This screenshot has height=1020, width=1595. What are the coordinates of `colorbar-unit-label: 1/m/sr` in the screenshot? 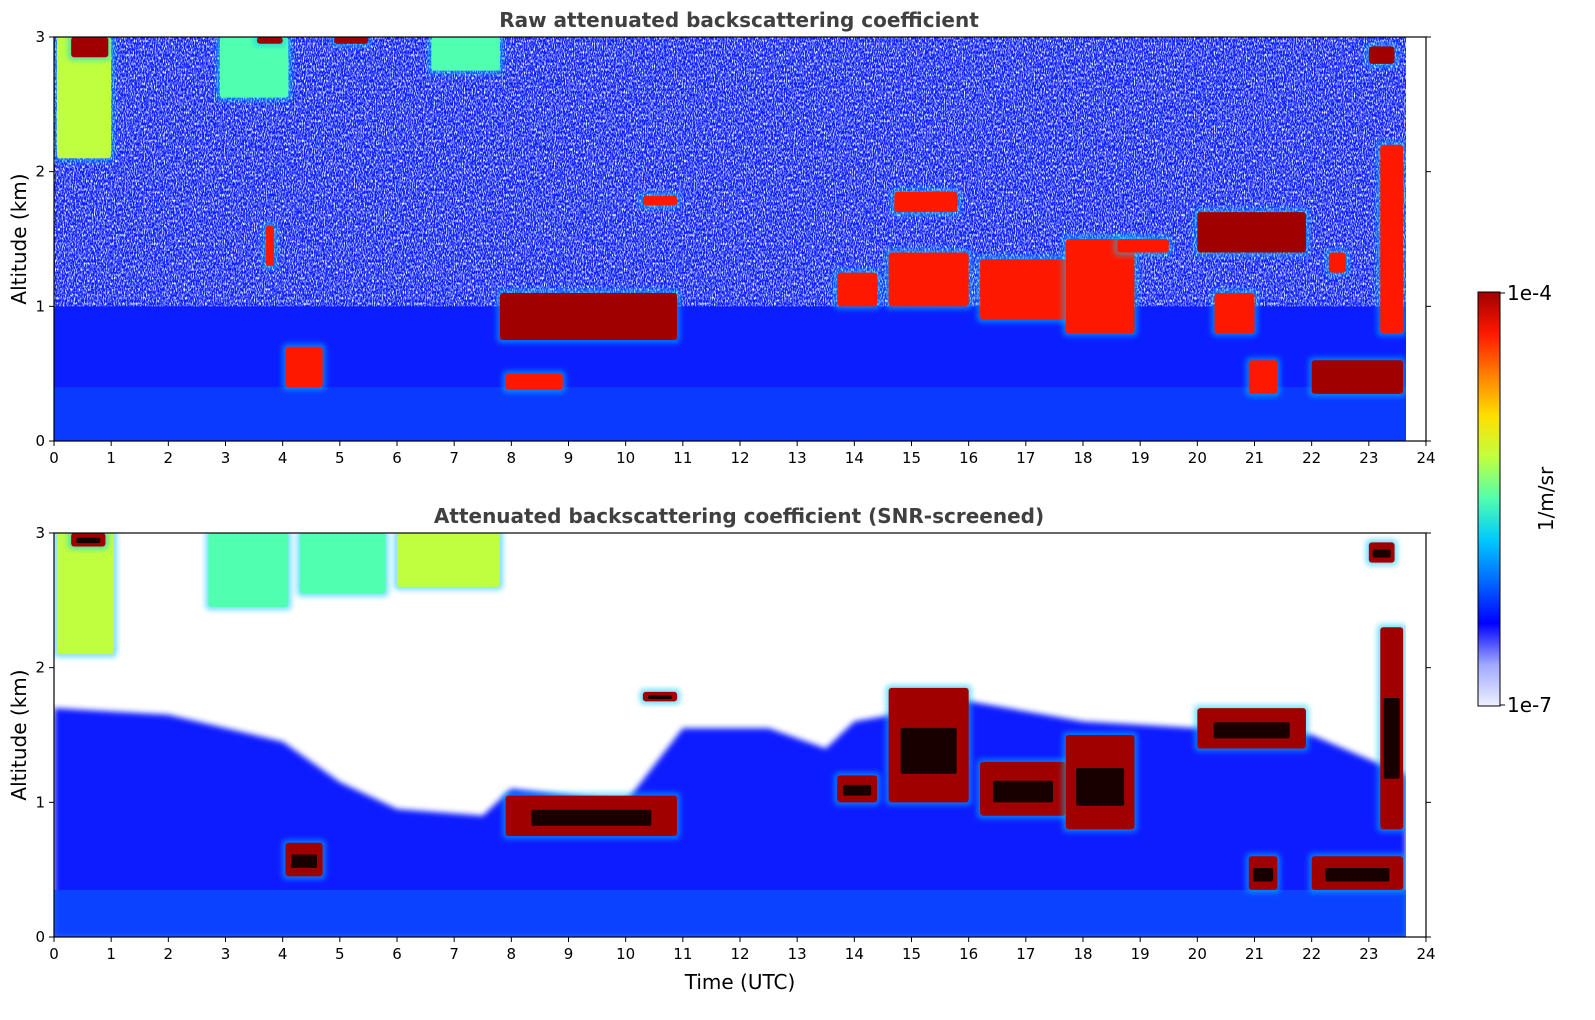 It's located at (1546, 498).